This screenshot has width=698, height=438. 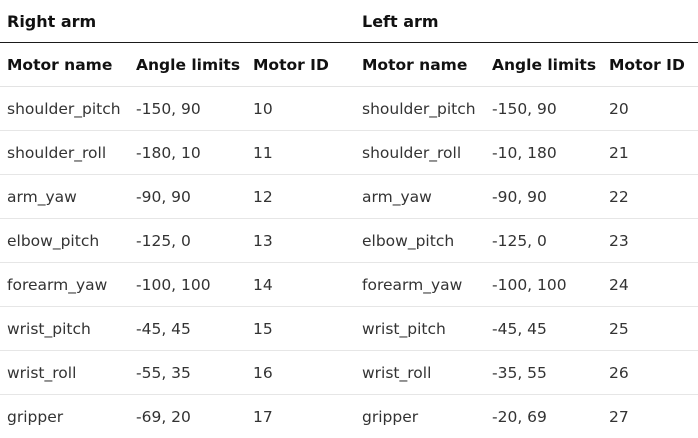 I want to click on left-motor-name: forearm_yaw, so click(x=420, y=285).